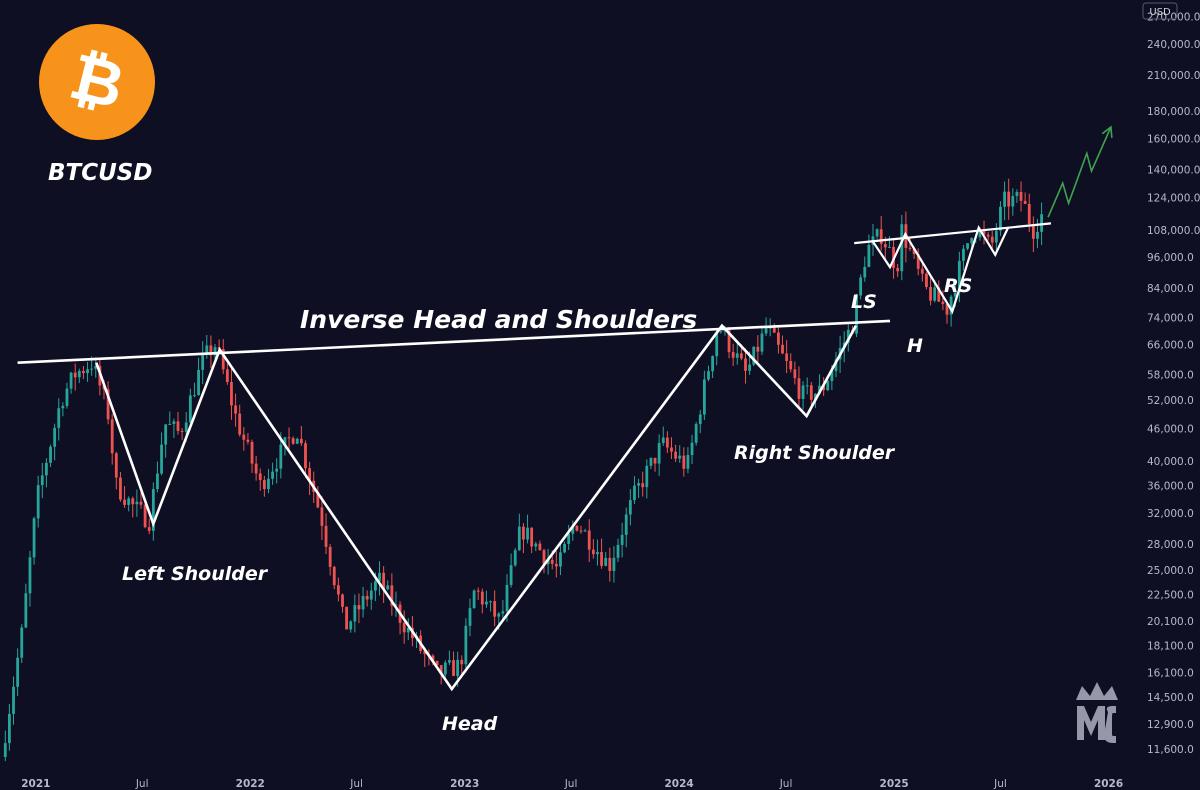 The width and height of the screenshot is (1200, 790). Describe the element at coordinates (1170, 750) in the screenshot. I see `price-tick-label: 11,600.0` at that location.